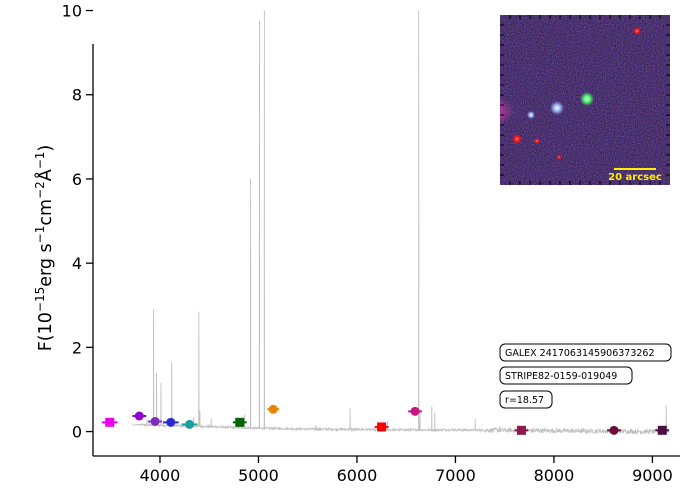 This screenshot has height=491, width=689. Describe the element at coordinates (652, 475) in the screenshot. I see `x-tick-label: 9000` at that location.